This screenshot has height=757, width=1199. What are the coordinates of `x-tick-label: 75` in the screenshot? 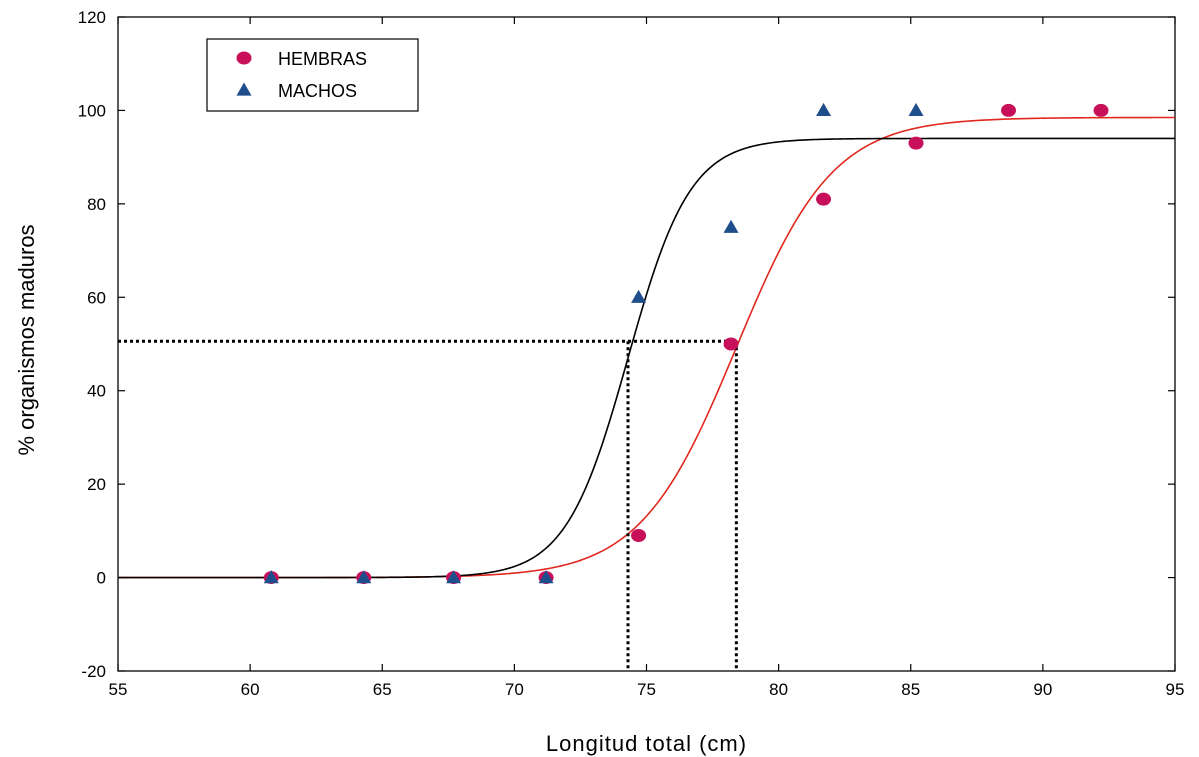 It's located at (646, 689).